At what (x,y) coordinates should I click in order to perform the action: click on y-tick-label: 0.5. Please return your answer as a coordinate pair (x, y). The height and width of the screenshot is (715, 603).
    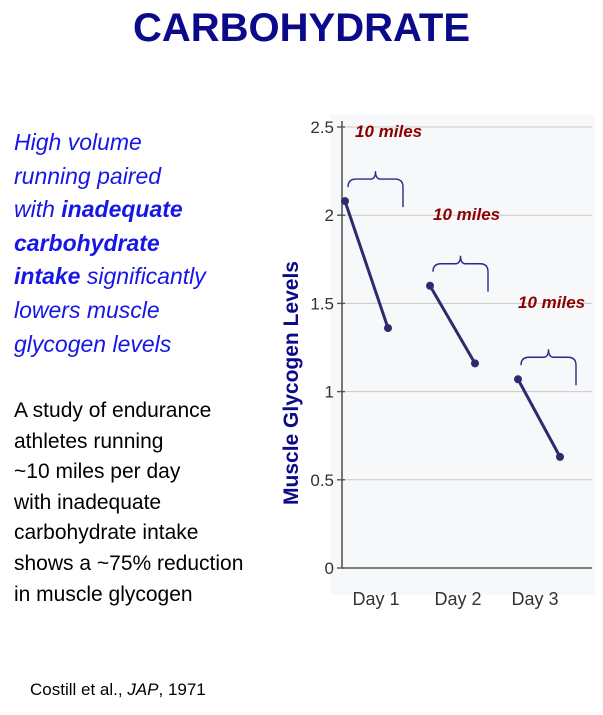
    Looking at the image, I should click on (322, 480).